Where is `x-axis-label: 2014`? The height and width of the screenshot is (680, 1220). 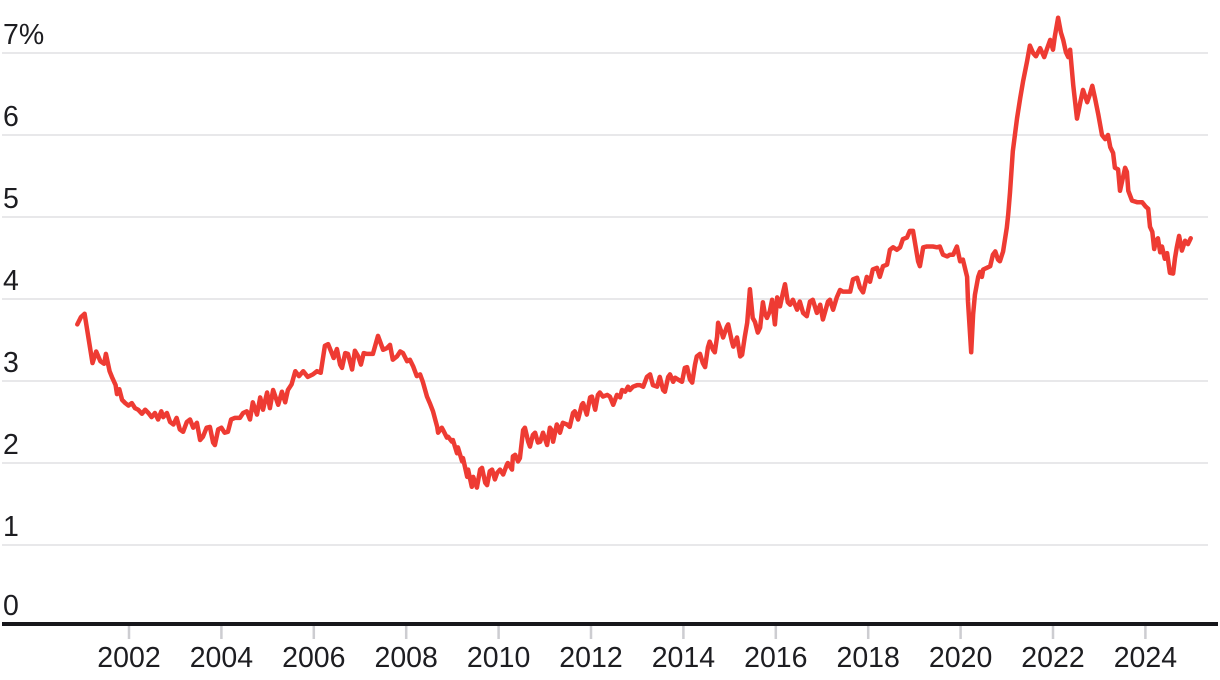 x-axis-label: 2014 is located at coordinates (684, 658).